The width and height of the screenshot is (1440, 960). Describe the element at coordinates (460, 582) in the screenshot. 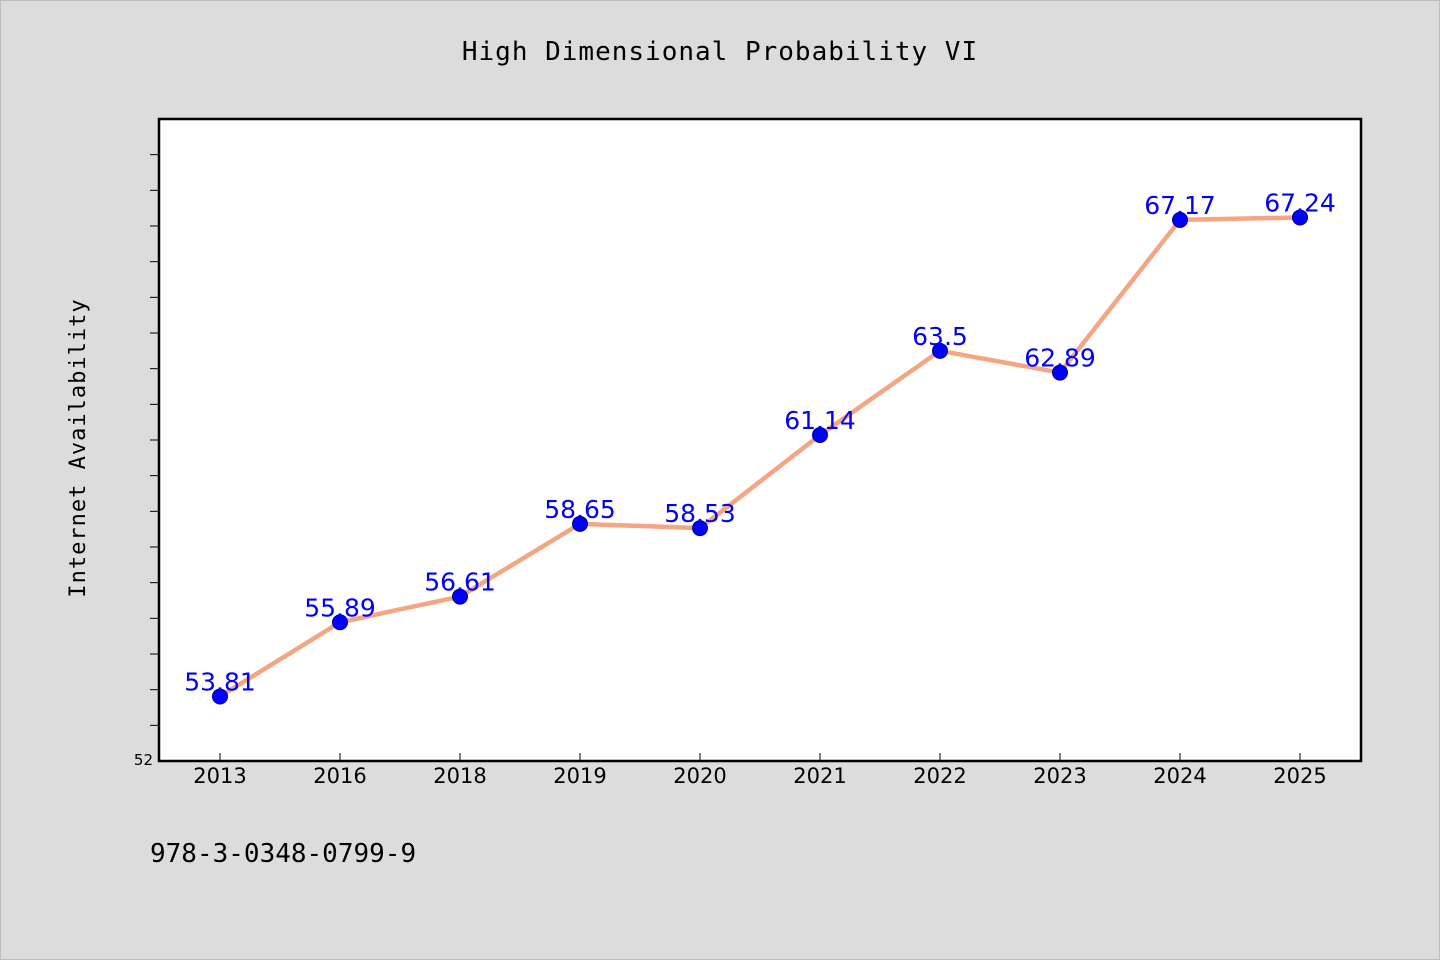

I see `data-label: 56.61` at that location.